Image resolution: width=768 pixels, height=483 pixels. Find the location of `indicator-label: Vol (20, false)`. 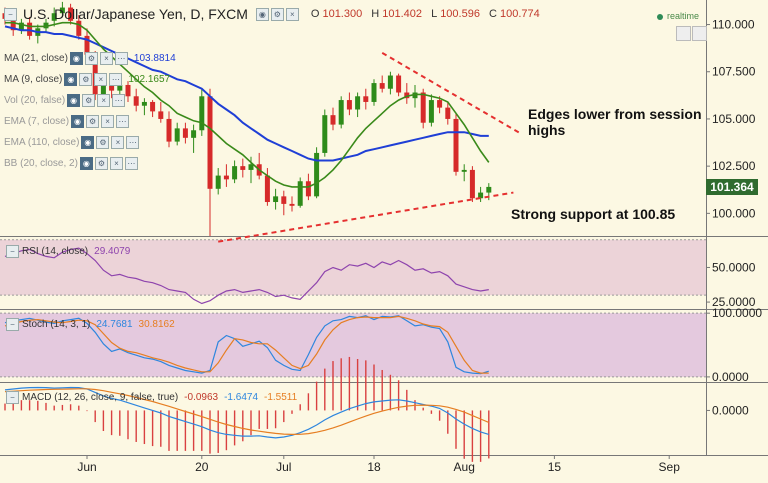

indicator-label: Vol (20, false) is located at coordinates (35, 100).